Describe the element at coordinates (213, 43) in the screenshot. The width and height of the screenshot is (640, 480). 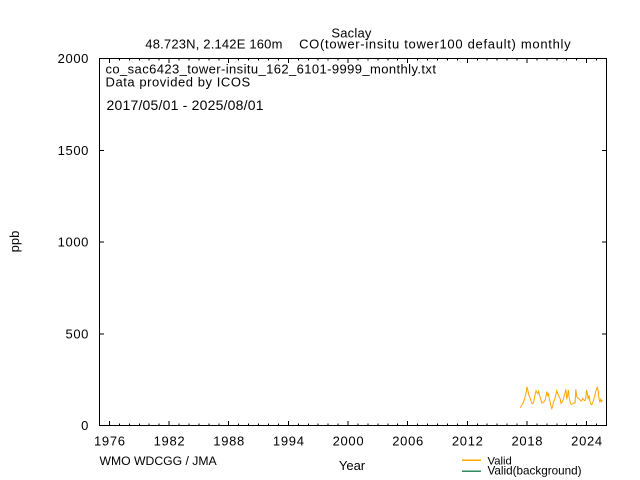
I see `svg-text: 48.723N, 2.142E 160m` at that location.